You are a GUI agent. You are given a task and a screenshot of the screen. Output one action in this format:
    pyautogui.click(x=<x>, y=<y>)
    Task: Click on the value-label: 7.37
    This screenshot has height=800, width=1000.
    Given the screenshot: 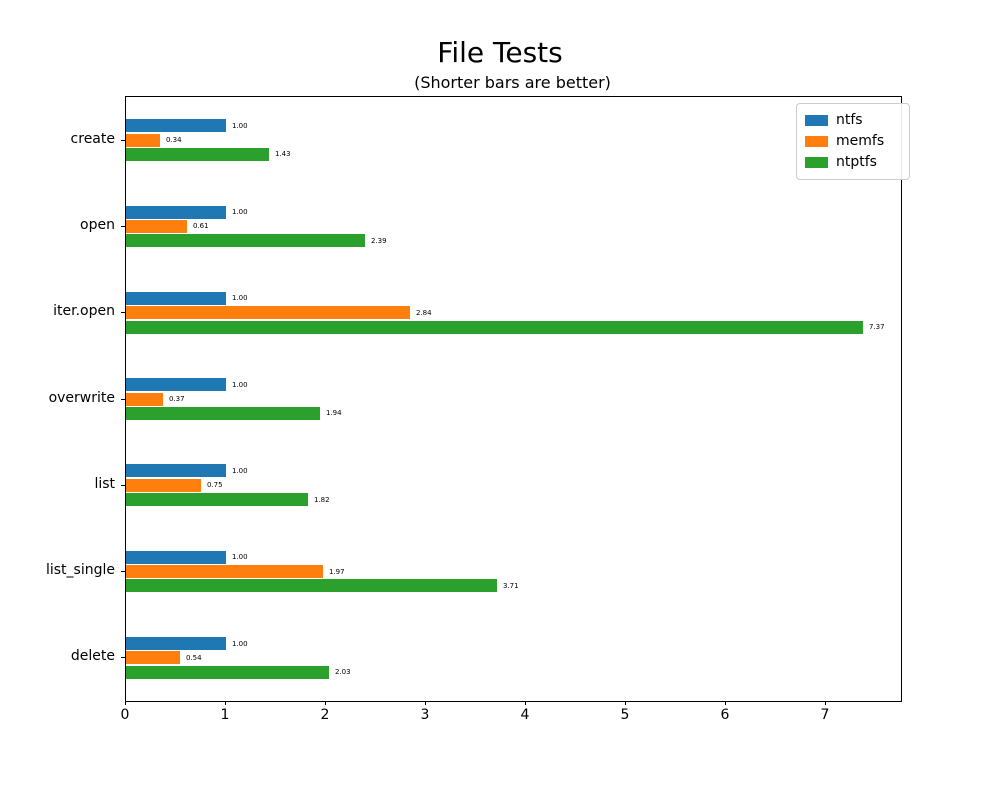 What is the action you would take?
    pyautogui.click(x=877, y=327)
    